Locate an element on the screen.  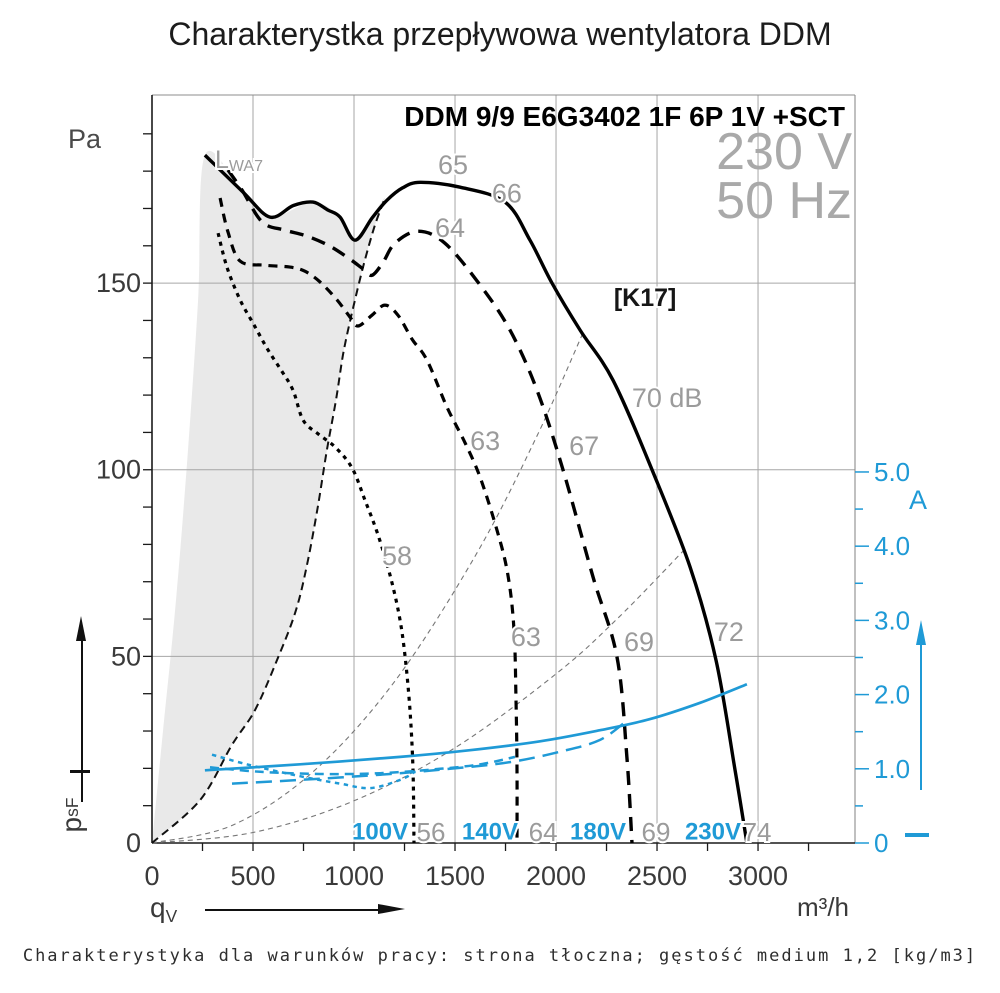
x-tick-label: 0 is located at coordinates (151, 876).